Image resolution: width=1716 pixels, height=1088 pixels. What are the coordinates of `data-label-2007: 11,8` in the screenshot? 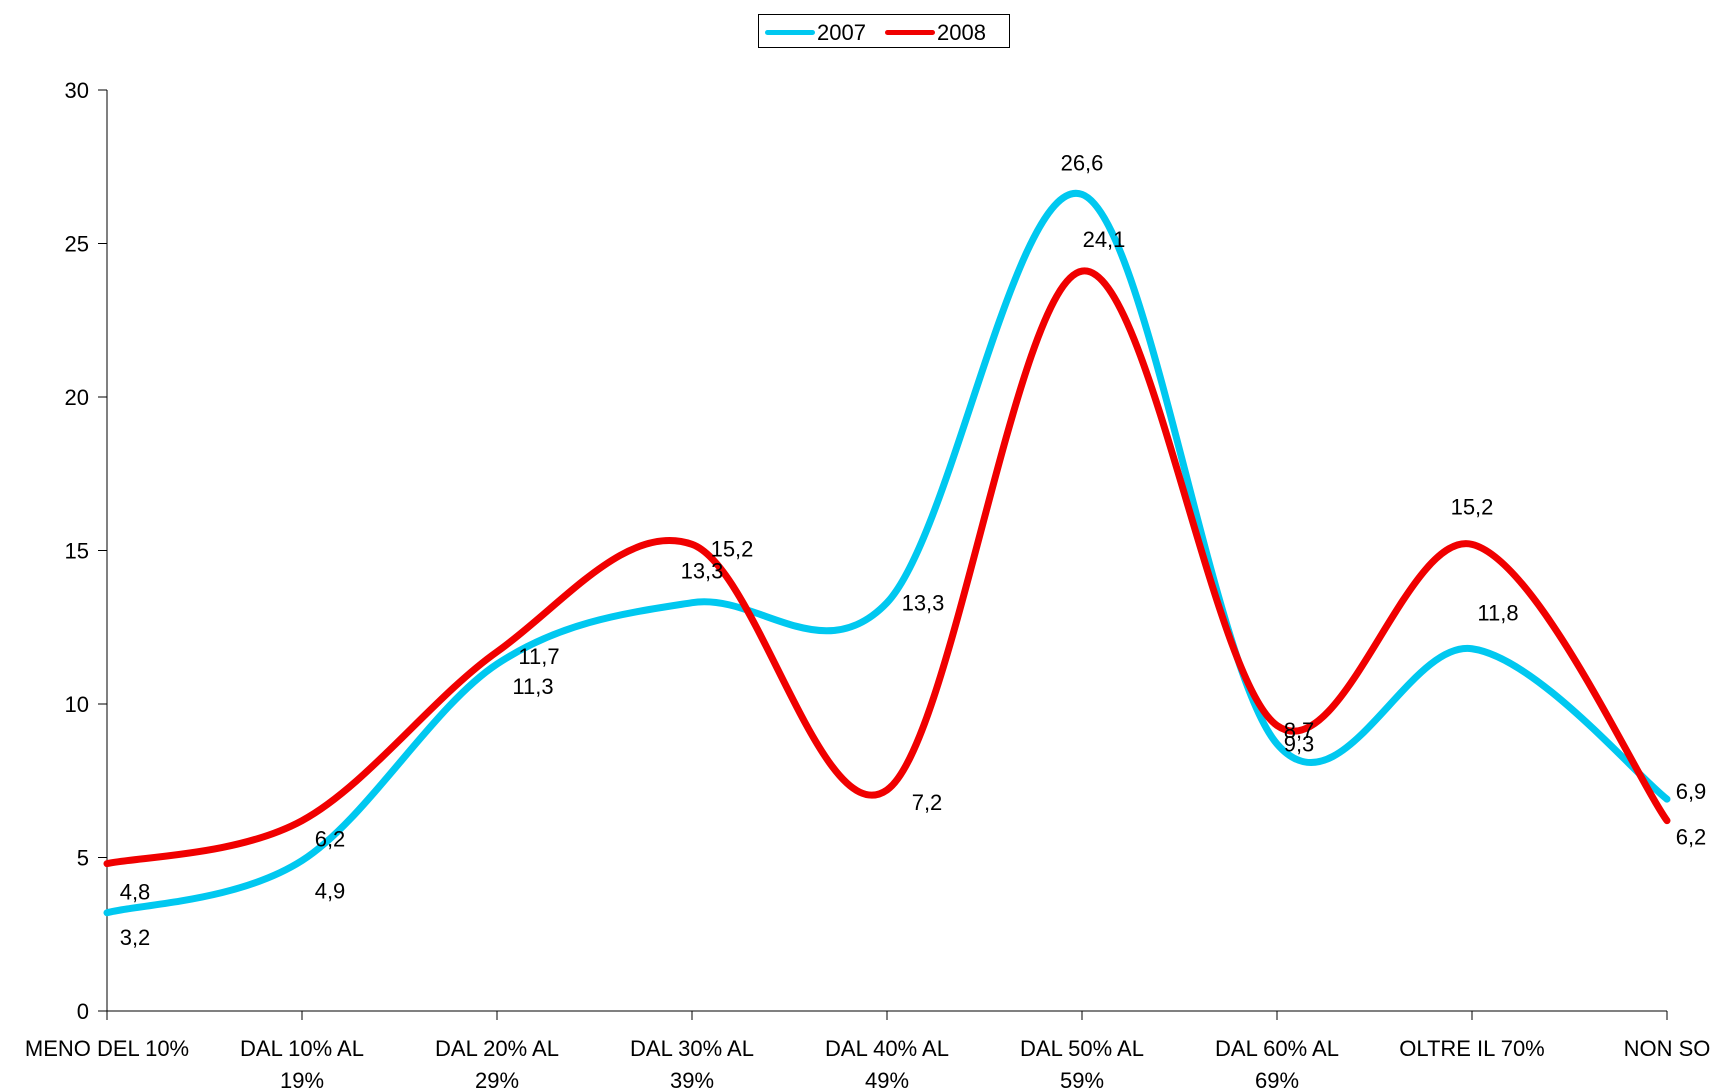 It's located at (1497, 613).